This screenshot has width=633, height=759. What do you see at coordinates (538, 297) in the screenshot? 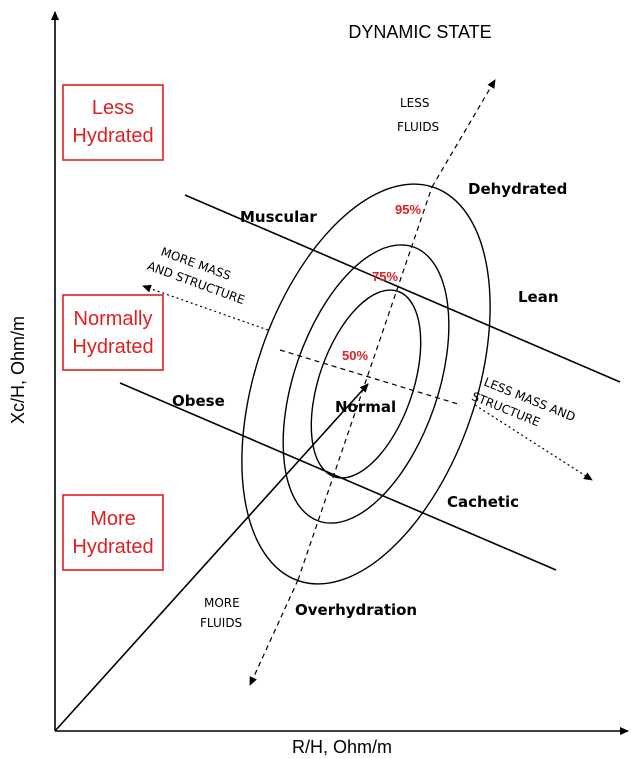
I see `region-label: Lean` at bounding box center [538, 297].